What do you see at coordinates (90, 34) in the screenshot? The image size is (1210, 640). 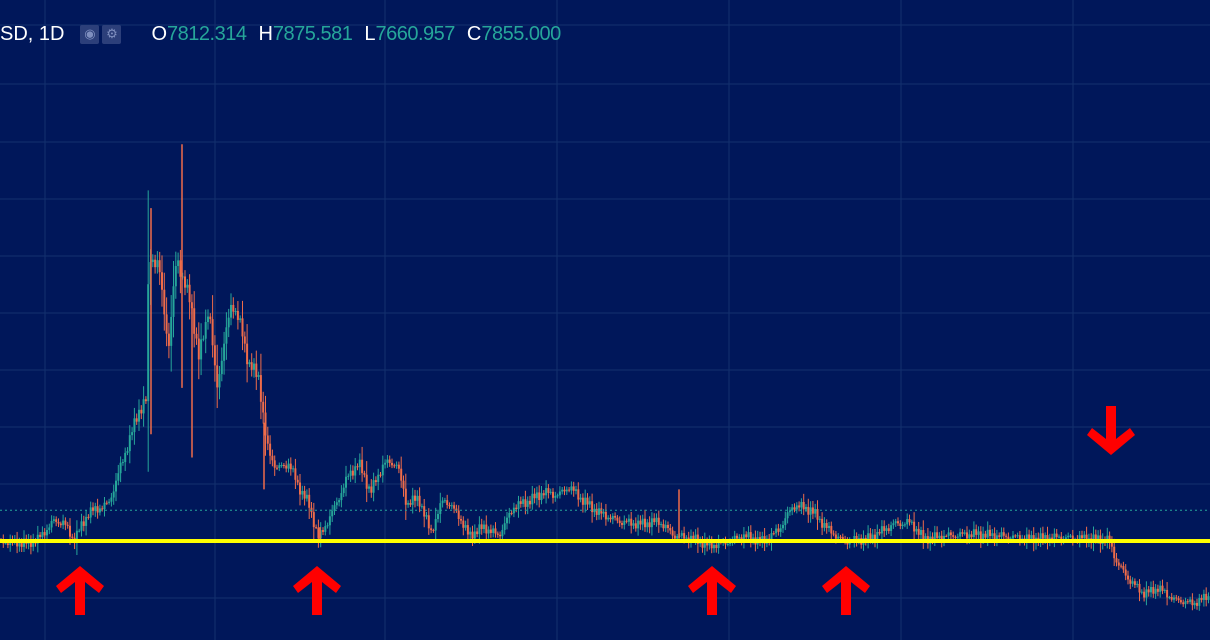 I see `eye-icon: ◉` at bounding box center [90, 34].